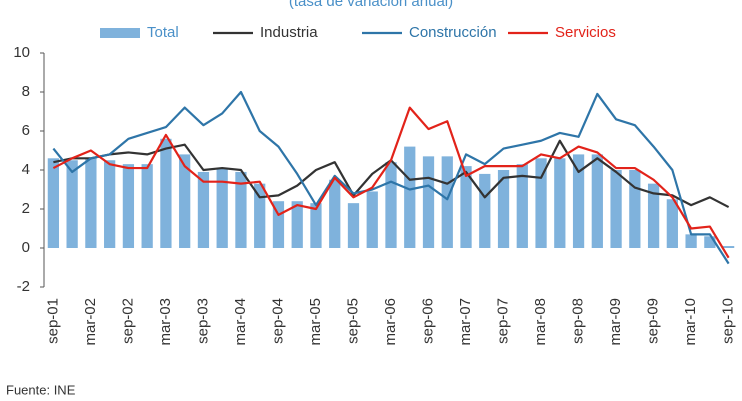 The height and width of the screenshot is (401, 742). What do you see at coordinates (127, 321) in the screenshot?
I see `x-tick-label: sep-02` at bounding box center [127, 321].